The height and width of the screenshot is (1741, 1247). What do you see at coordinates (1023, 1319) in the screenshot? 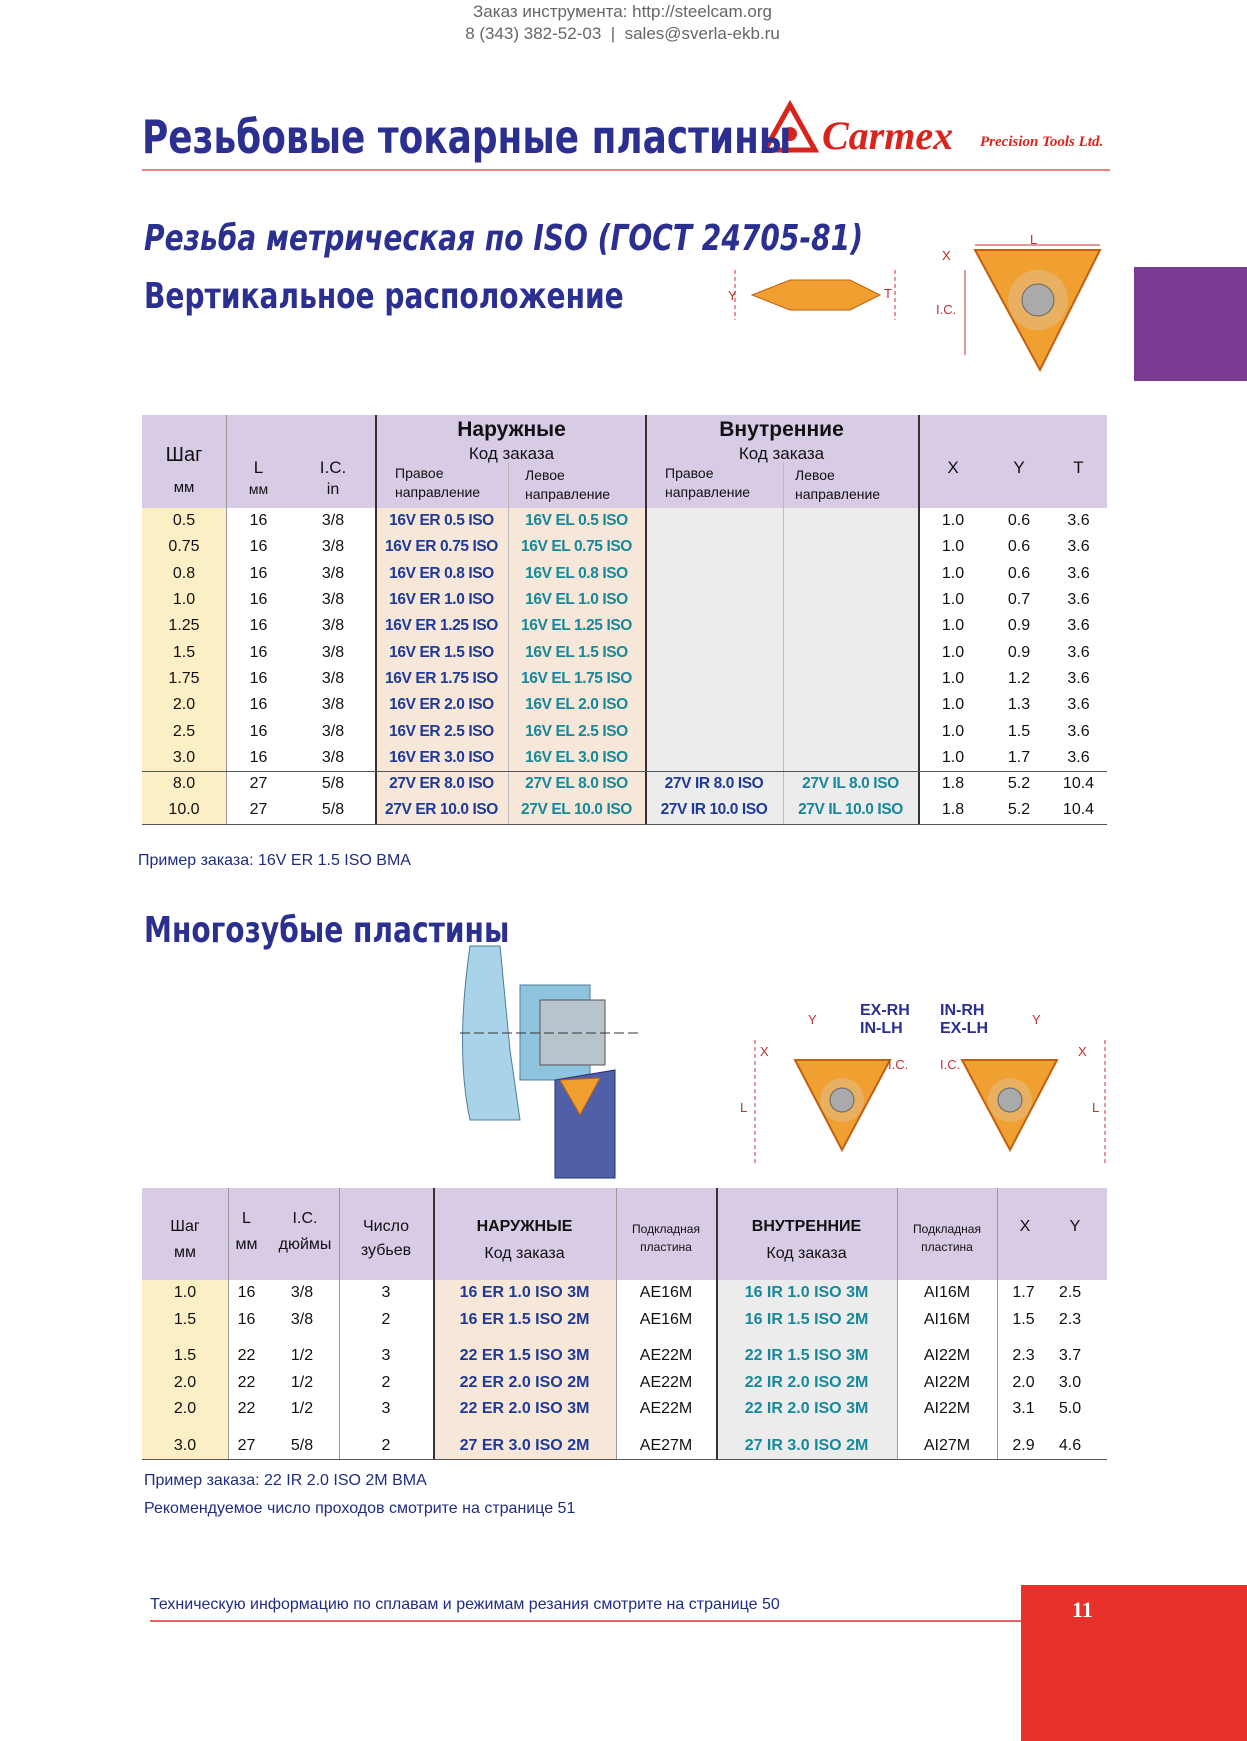
I see `table-cell: 1.5` at bounding box center [1023, 1319].